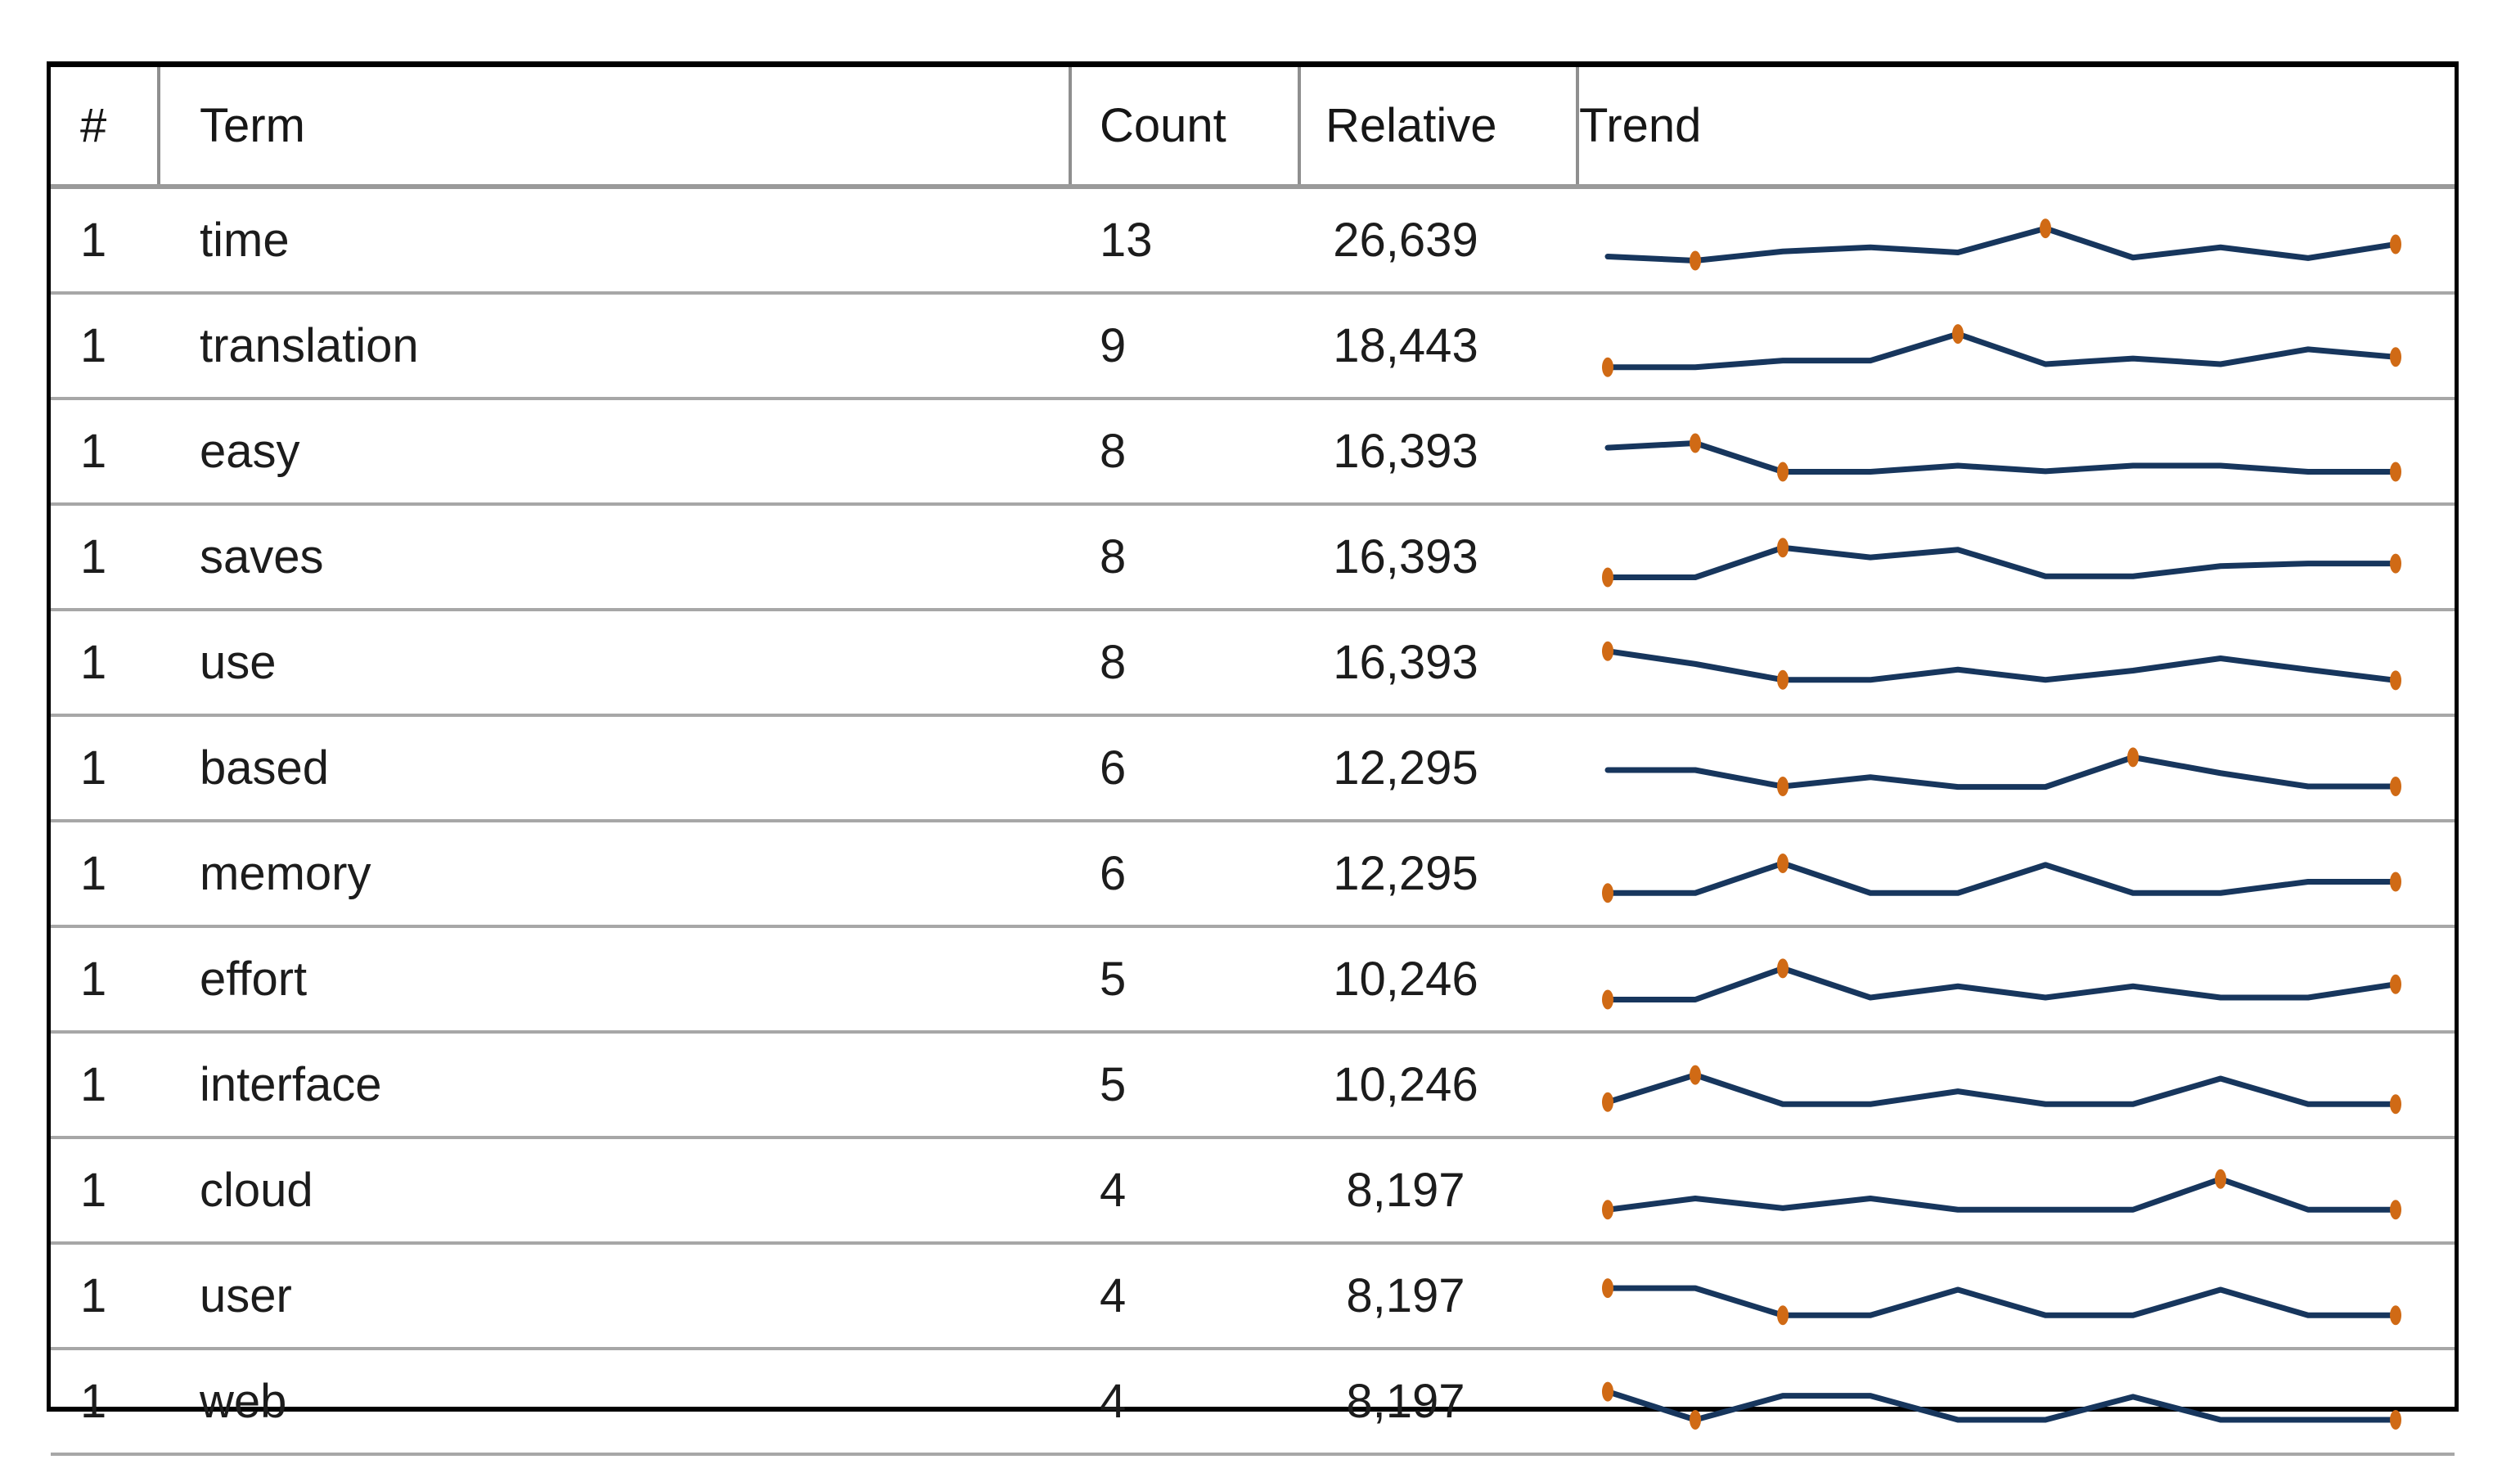 This screenshot has width=2520, height=1464. What do you see at coordinates (1253, 450) in the screenshot?
I see `table-row: 1 easy 8 16,393` at bounding box center [1253, 450].